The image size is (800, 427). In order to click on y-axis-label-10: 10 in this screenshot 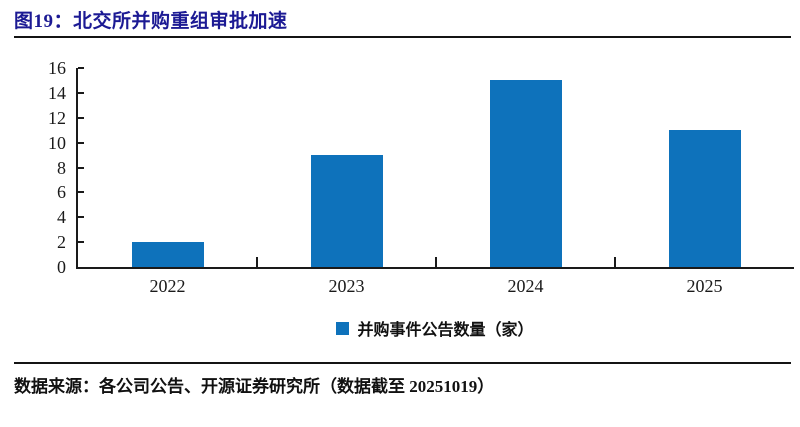, I will do `click(57, 142)`.